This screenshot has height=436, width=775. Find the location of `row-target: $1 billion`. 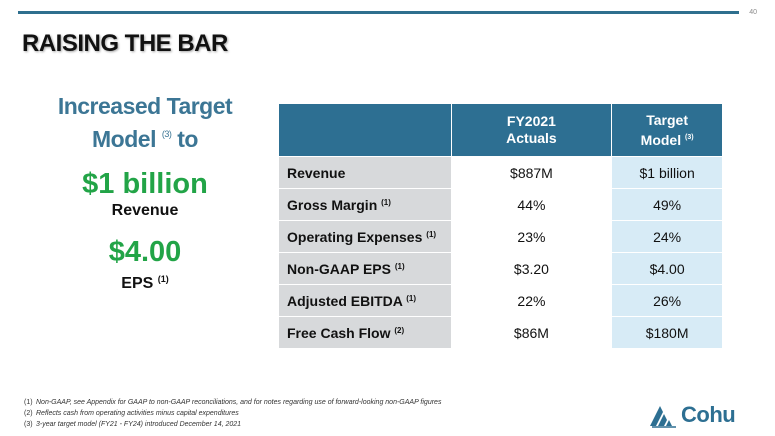

row-target: $1 billion is located at coordinates (667, 172).